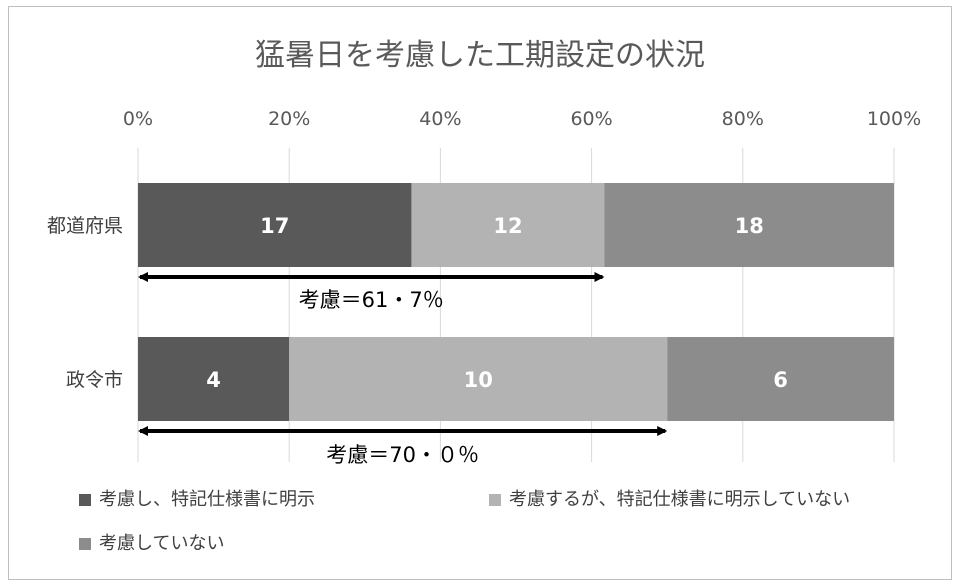 Image resolution: width=960 pixels, height=587 pixels. I want to click on x-tick-label: 20%, so click(289, 119).